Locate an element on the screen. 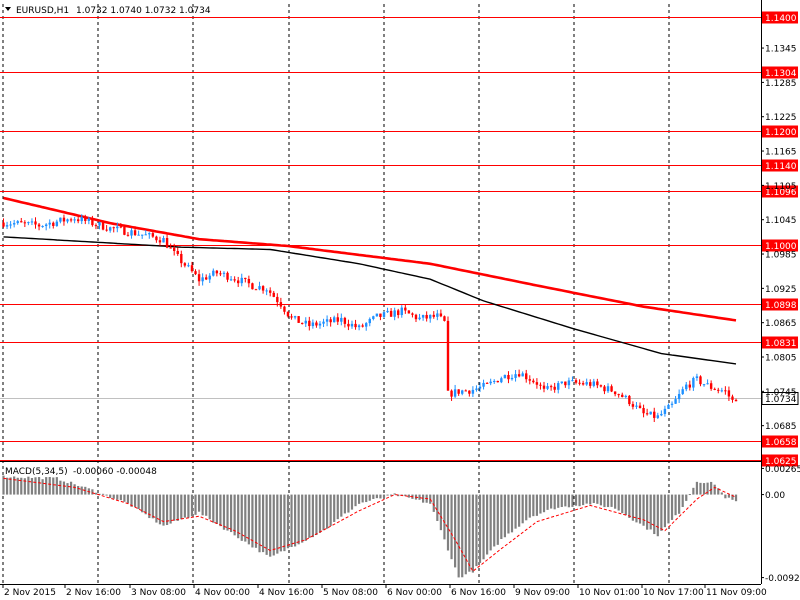 The height and width of the screenshot is (600, 800). time-tick-label: 3 Nov 08:00 is located at coordinates (158, 593).